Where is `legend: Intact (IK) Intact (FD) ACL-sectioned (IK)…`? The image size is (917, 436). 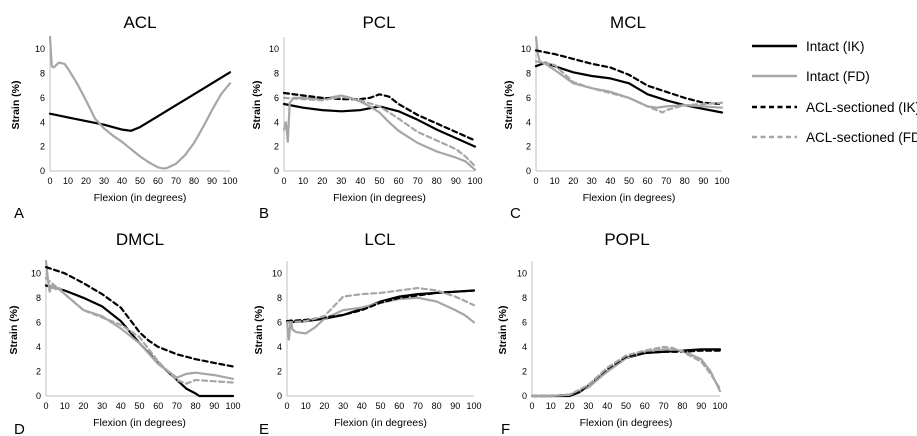
legend: Intact (IK) Intact (FD) ACL-sectioned (IK)… is located at coordinates (834, 92).